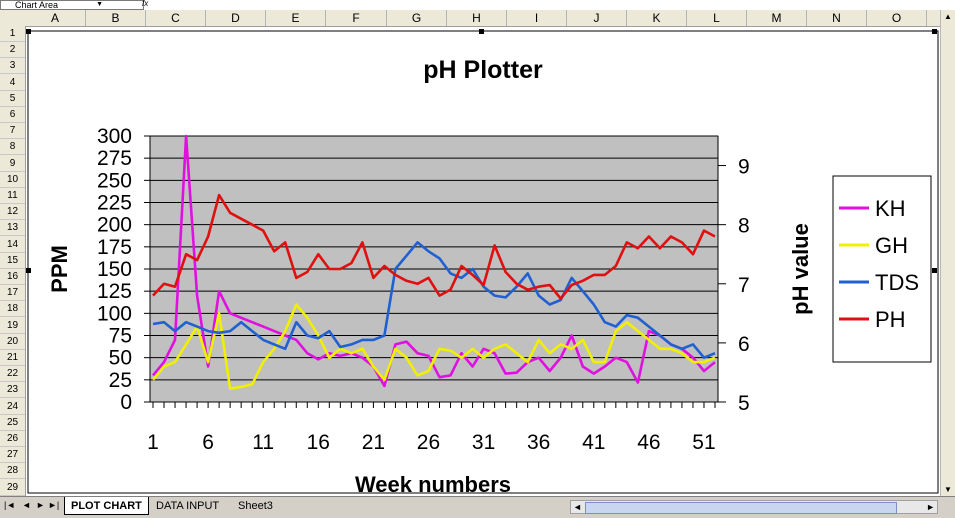  What do you see at coordinates (648, 442) in the screenshot?
I see `x-tick-label: 46` at bounding box center [648, 442].